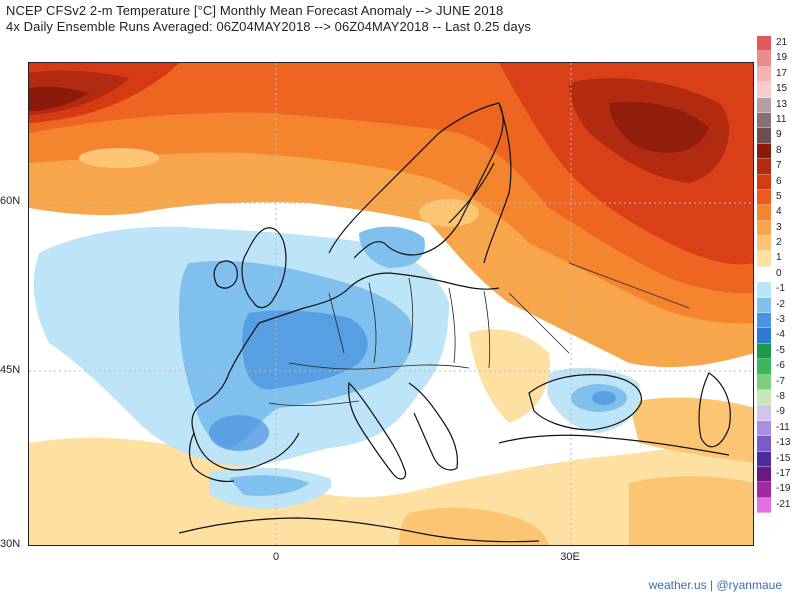 This screenshot has height=600, width=800. What do you see at coordinates (779, 196) in the screenshot?
I see `colorbar-label: 5` at bounding box center [779, 196].